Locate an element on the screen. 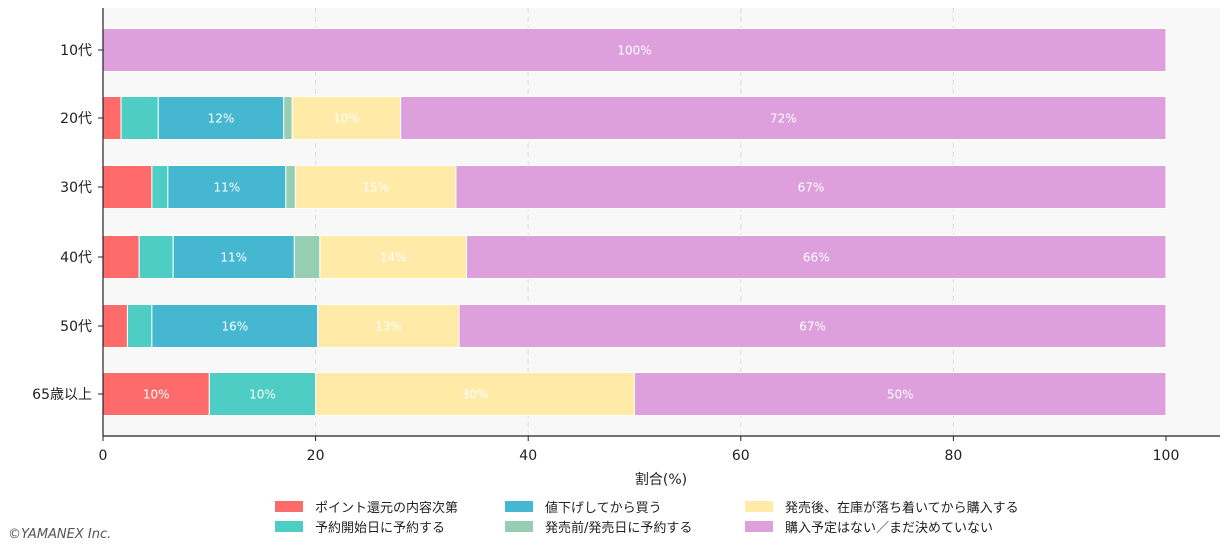 This screenshot has height=560, width=1229. legend-item: 発売前/発売日に予約する is located at coordinates (598, 528).